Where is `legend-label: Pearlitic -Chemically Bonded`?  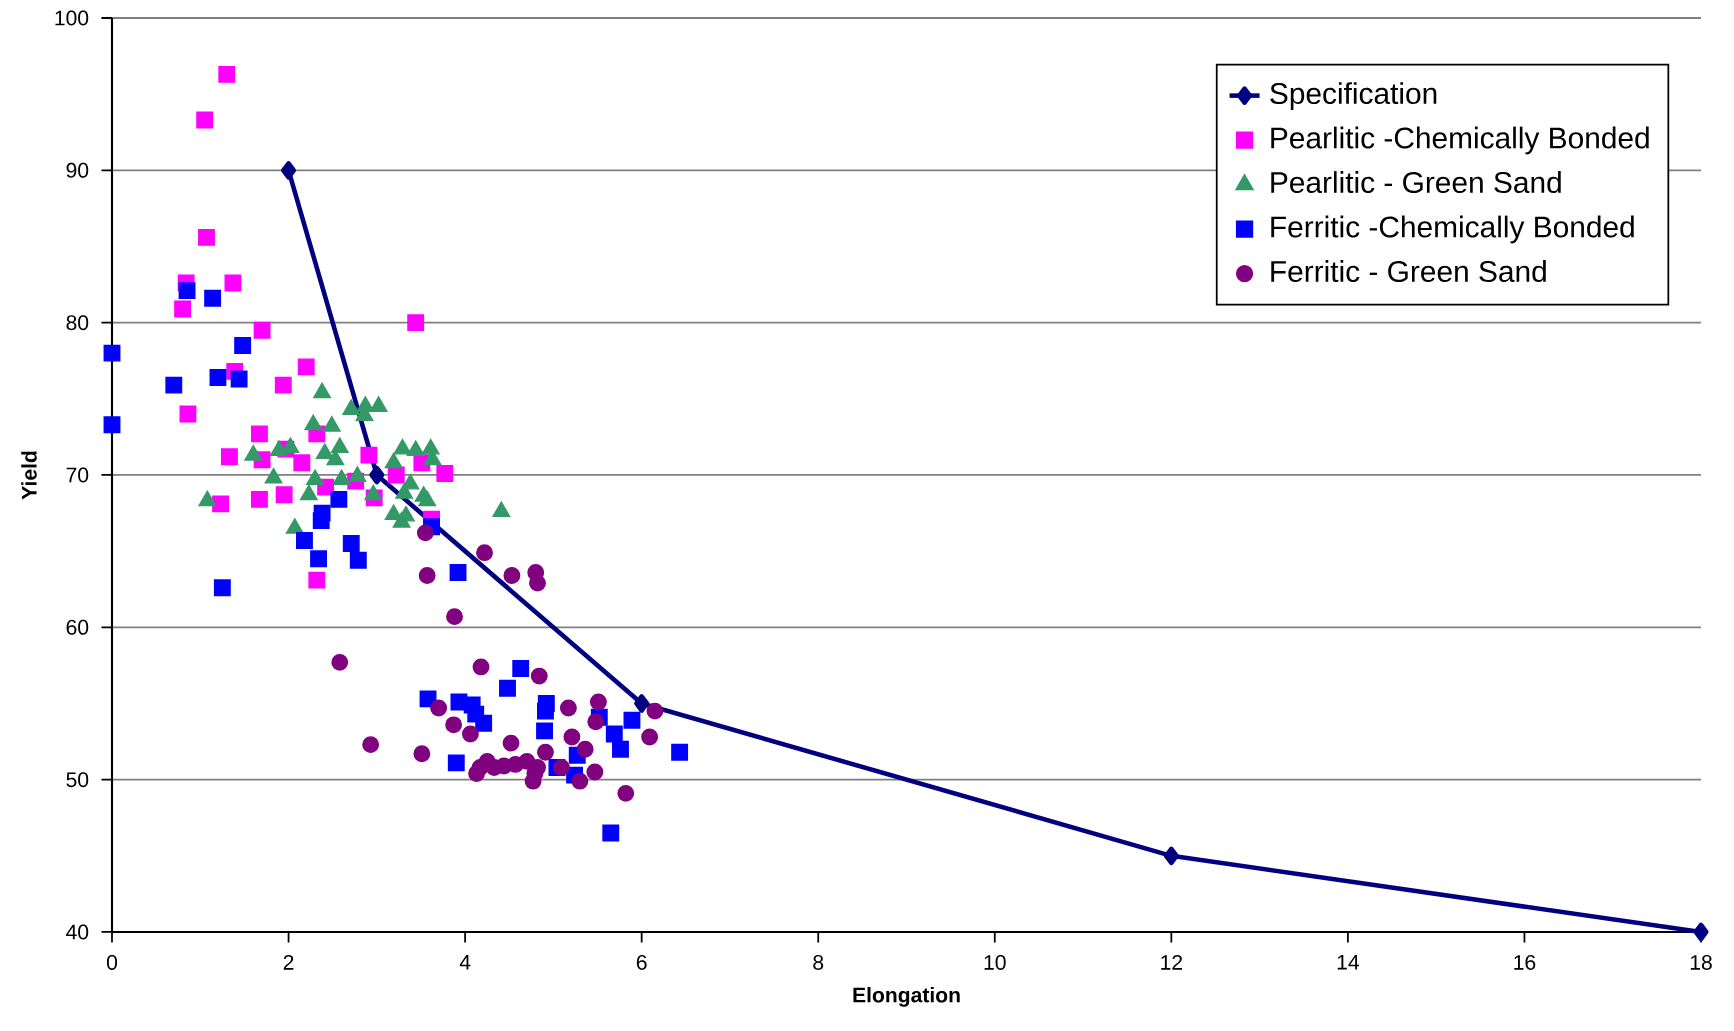 legend-label: Pearlitic -Chemically Bonded is located at coordinates (1460, 140).